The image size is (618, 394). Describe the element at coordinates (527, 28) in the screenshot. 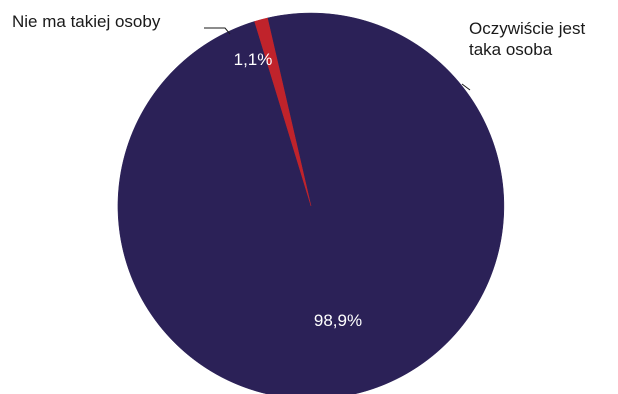

I see `category-label-oczywiscie-line1: Oczywiście jest` at that location.